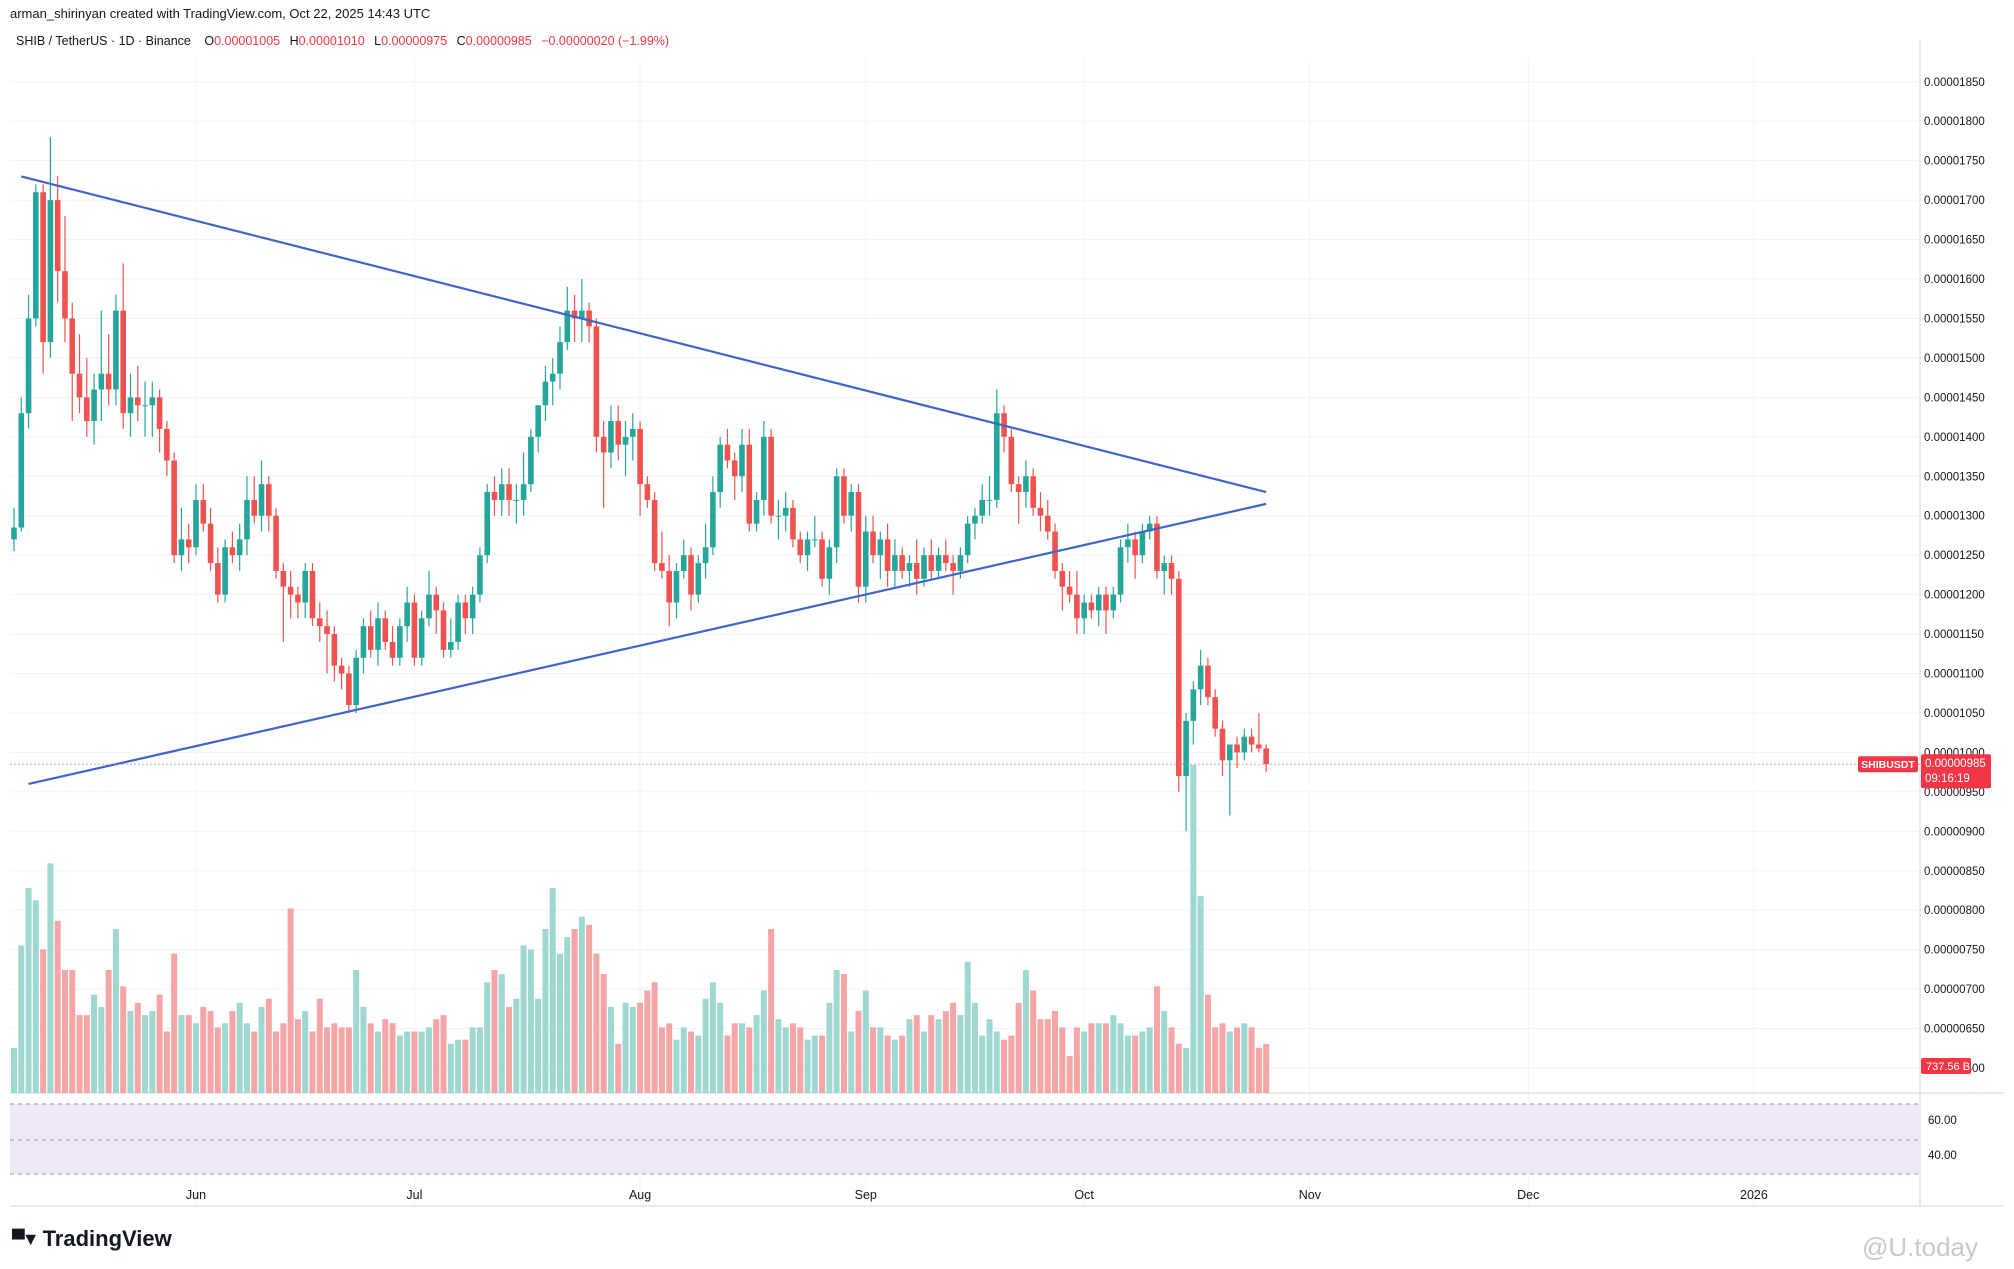 The width and height of the screenshot is (2014, 1269). What do you see at coordinates (647, 644) in the screenshot?
I see `trendline` at bounding box center [647, 644].